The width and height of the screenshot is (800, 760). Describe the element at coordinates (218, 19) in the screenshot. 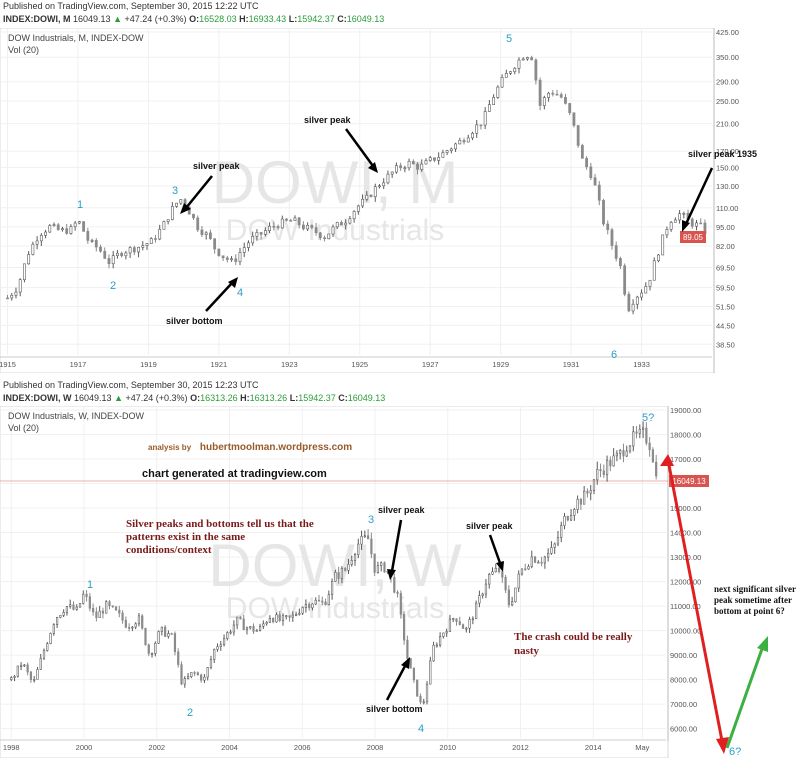

I see `top-open-value: 16528.03` at that location.